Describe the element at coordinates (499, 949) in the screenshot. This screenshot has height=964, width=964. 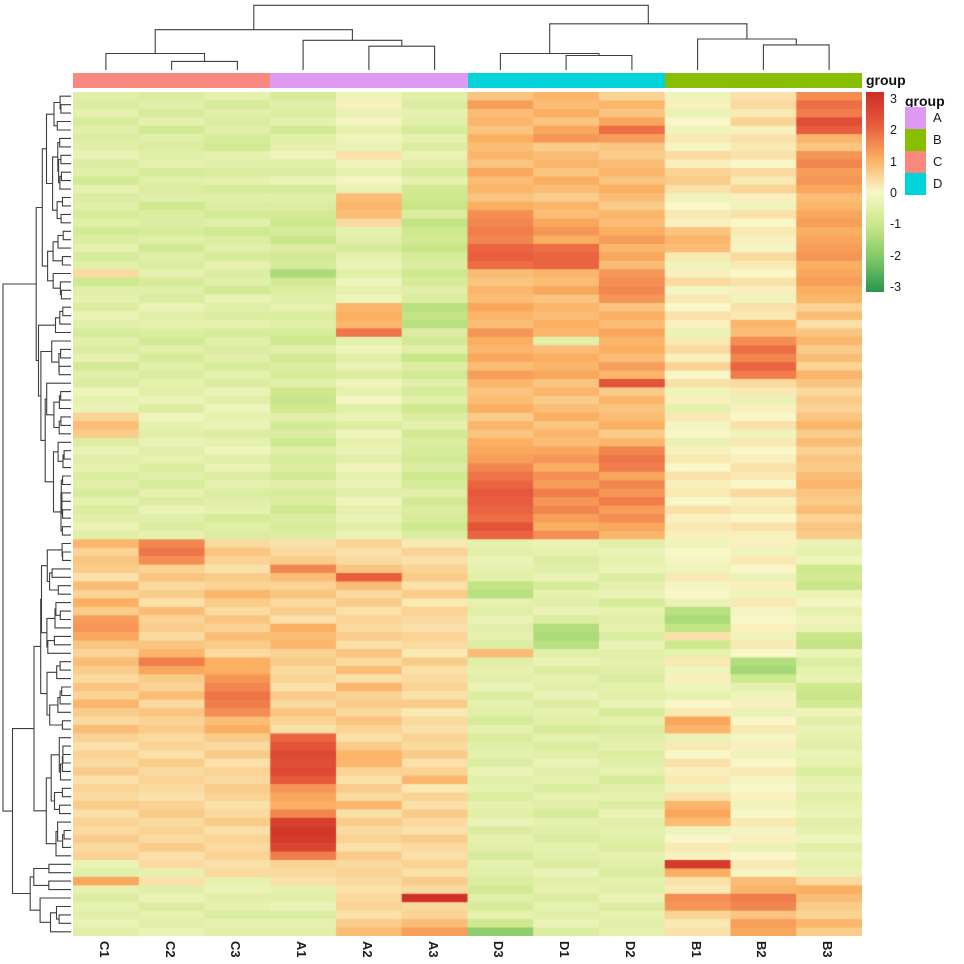
I see `column-label-D3: D3` at that location.